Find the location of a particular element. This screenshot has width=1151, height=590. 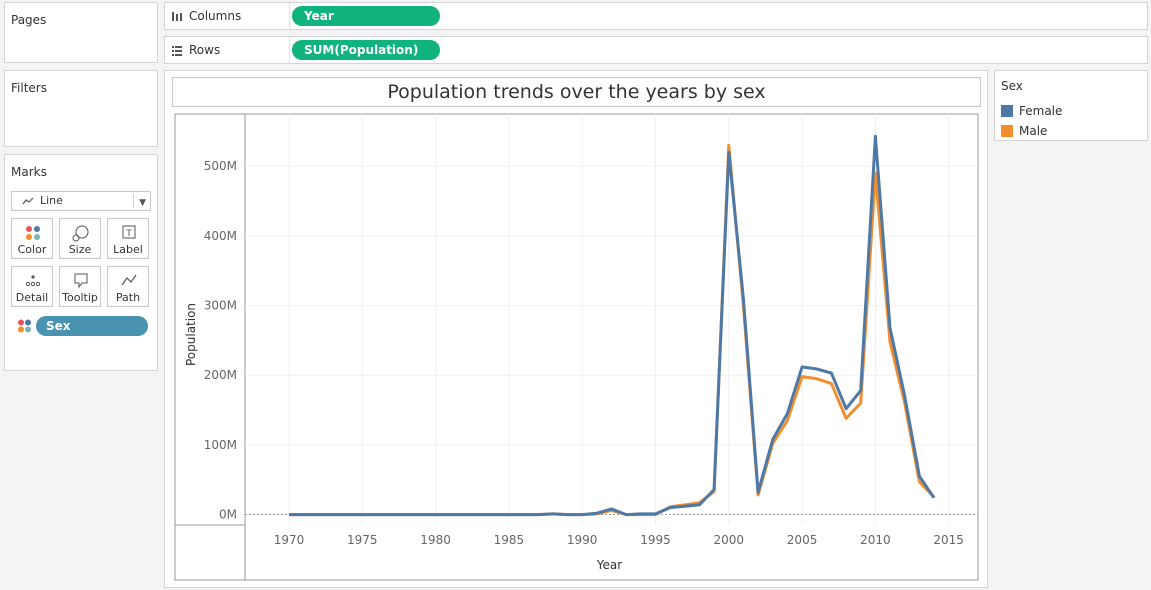

label-button: T Label is located at coordinates (128, 238).